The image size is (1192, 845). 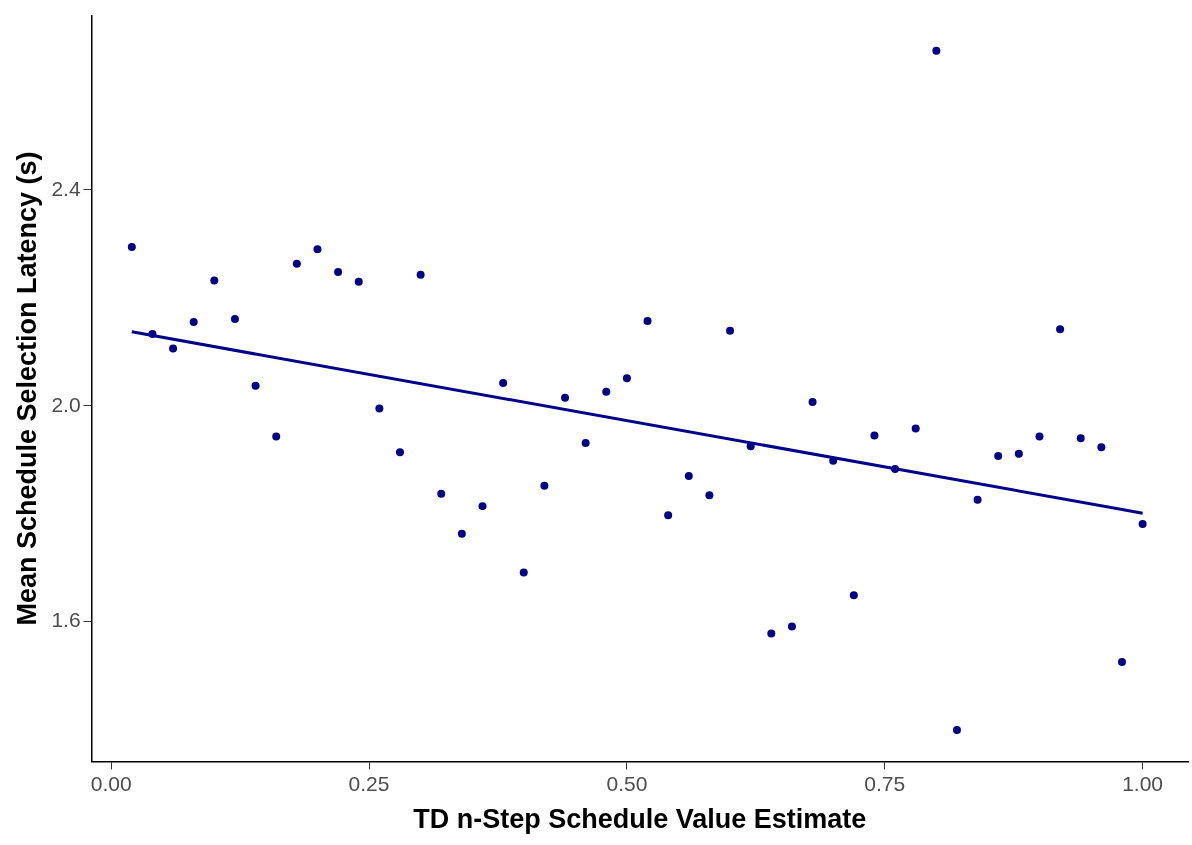 I want to click on y-tick-label: 2.4, so click(x=66, y=188).